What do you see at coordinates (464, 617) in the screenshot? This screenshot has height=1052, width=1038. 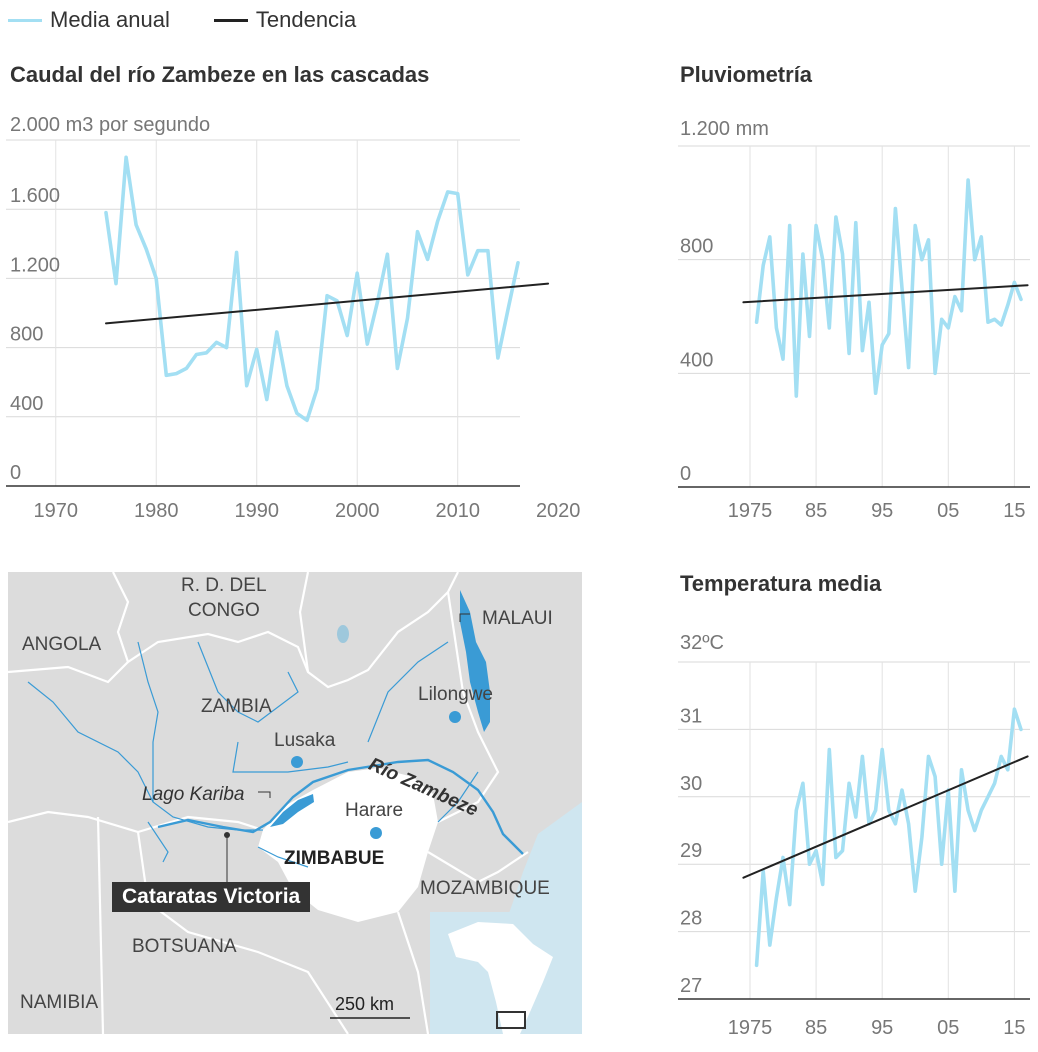 I see `map-malawi-leader` at bounding box center [464, 617].